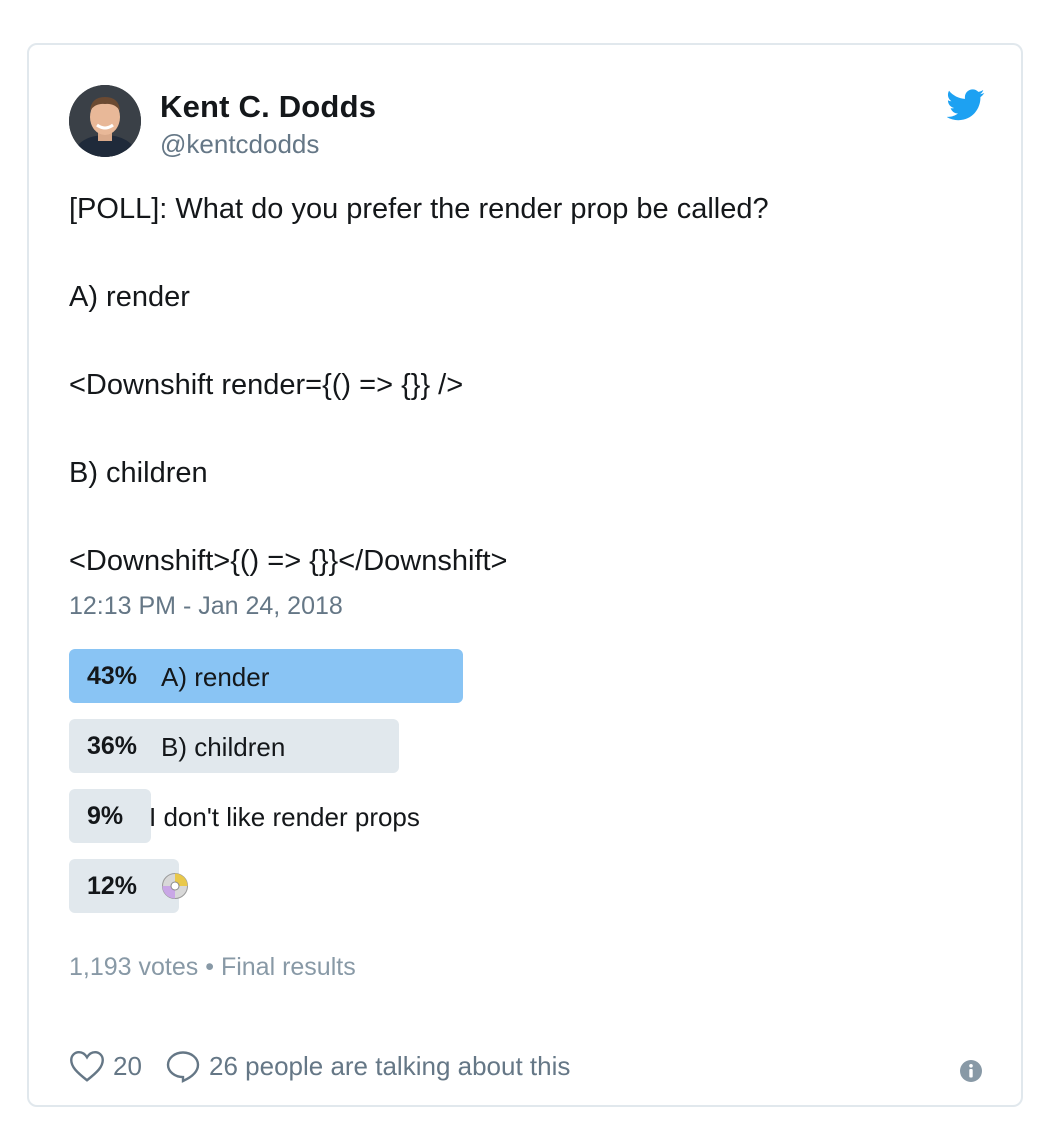  What do you see at coordinates (519, 886) in the screenshot?
I see `poll-option: 12%` at bounding box center [519, 886].